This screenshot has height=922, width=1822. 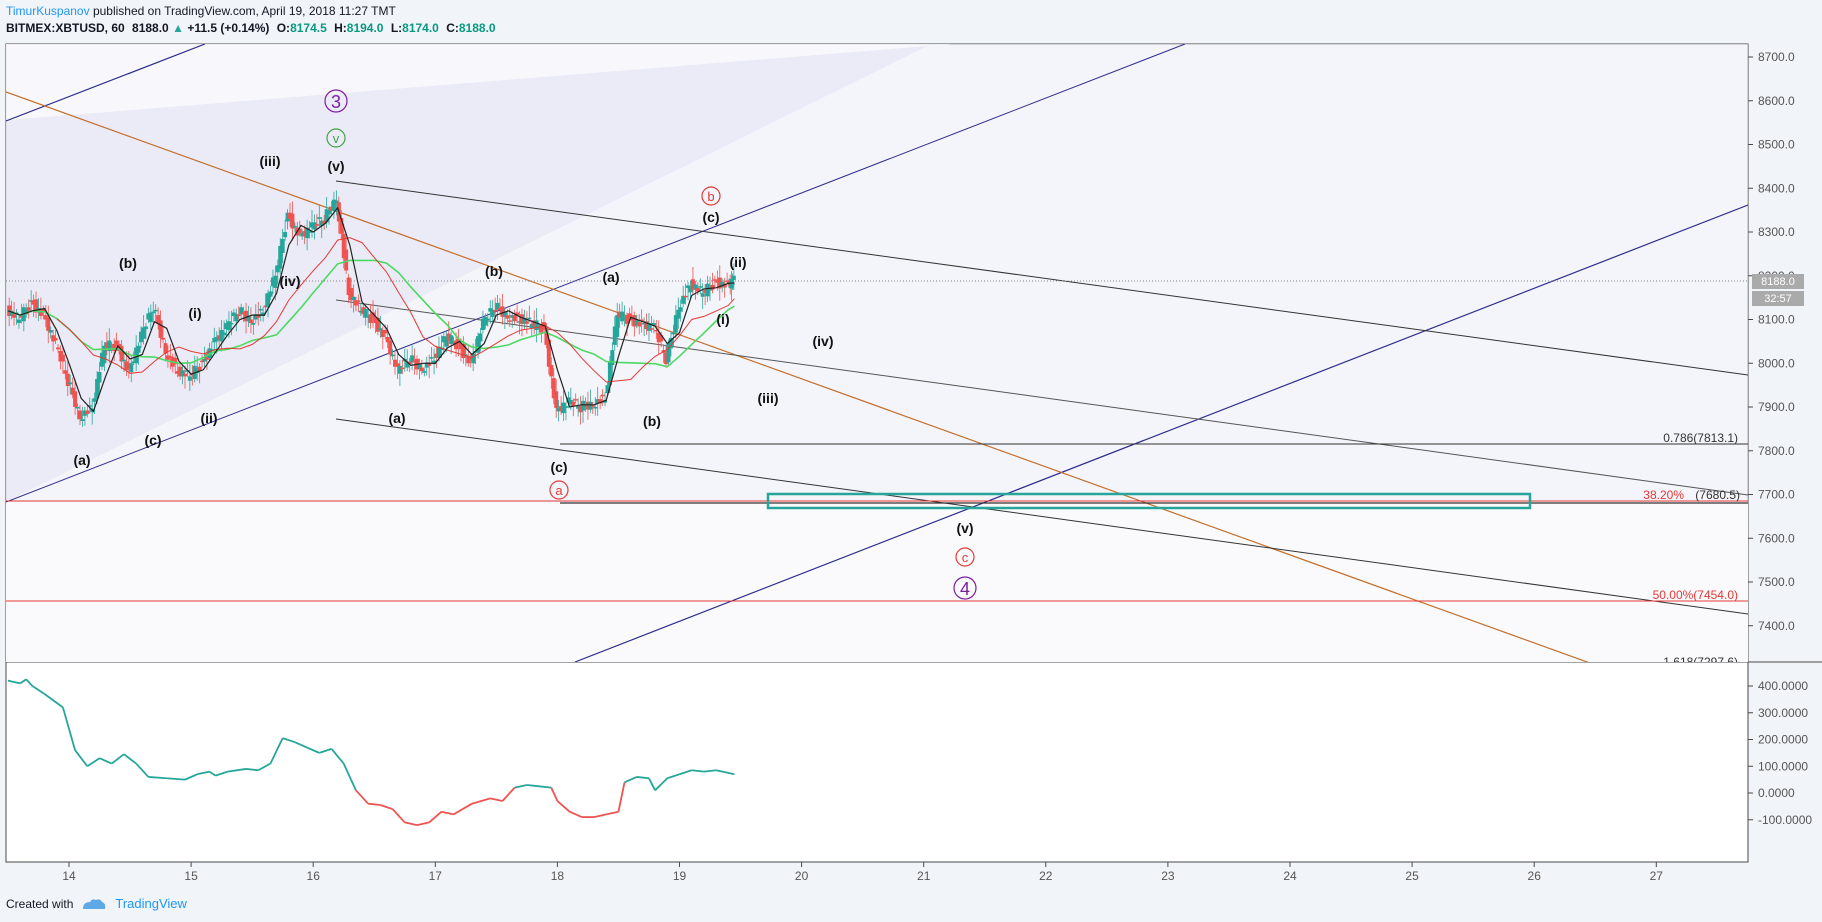 What do you see at coordinates (1290, 876) in the screenshot?
I see `time-tick-label: 24` at bounding box center [1290, 876].